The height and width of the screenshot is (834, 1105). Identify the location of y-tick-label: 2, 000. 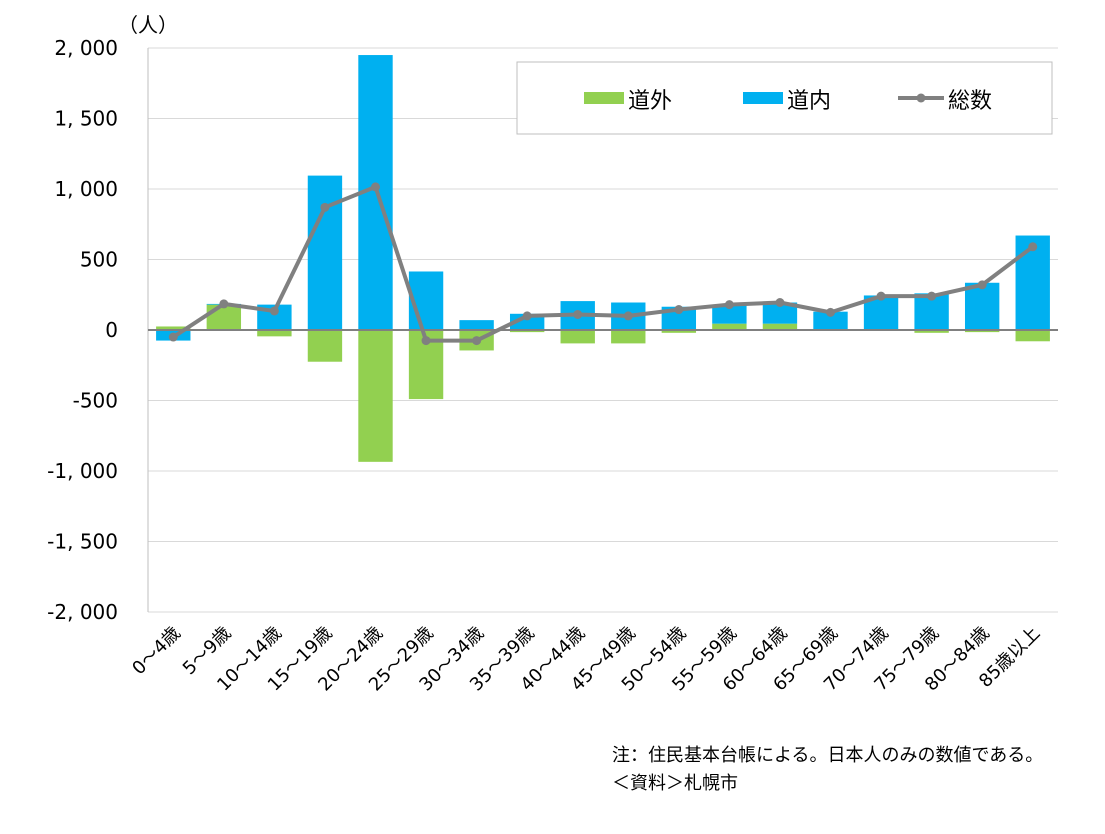
(86, 48).